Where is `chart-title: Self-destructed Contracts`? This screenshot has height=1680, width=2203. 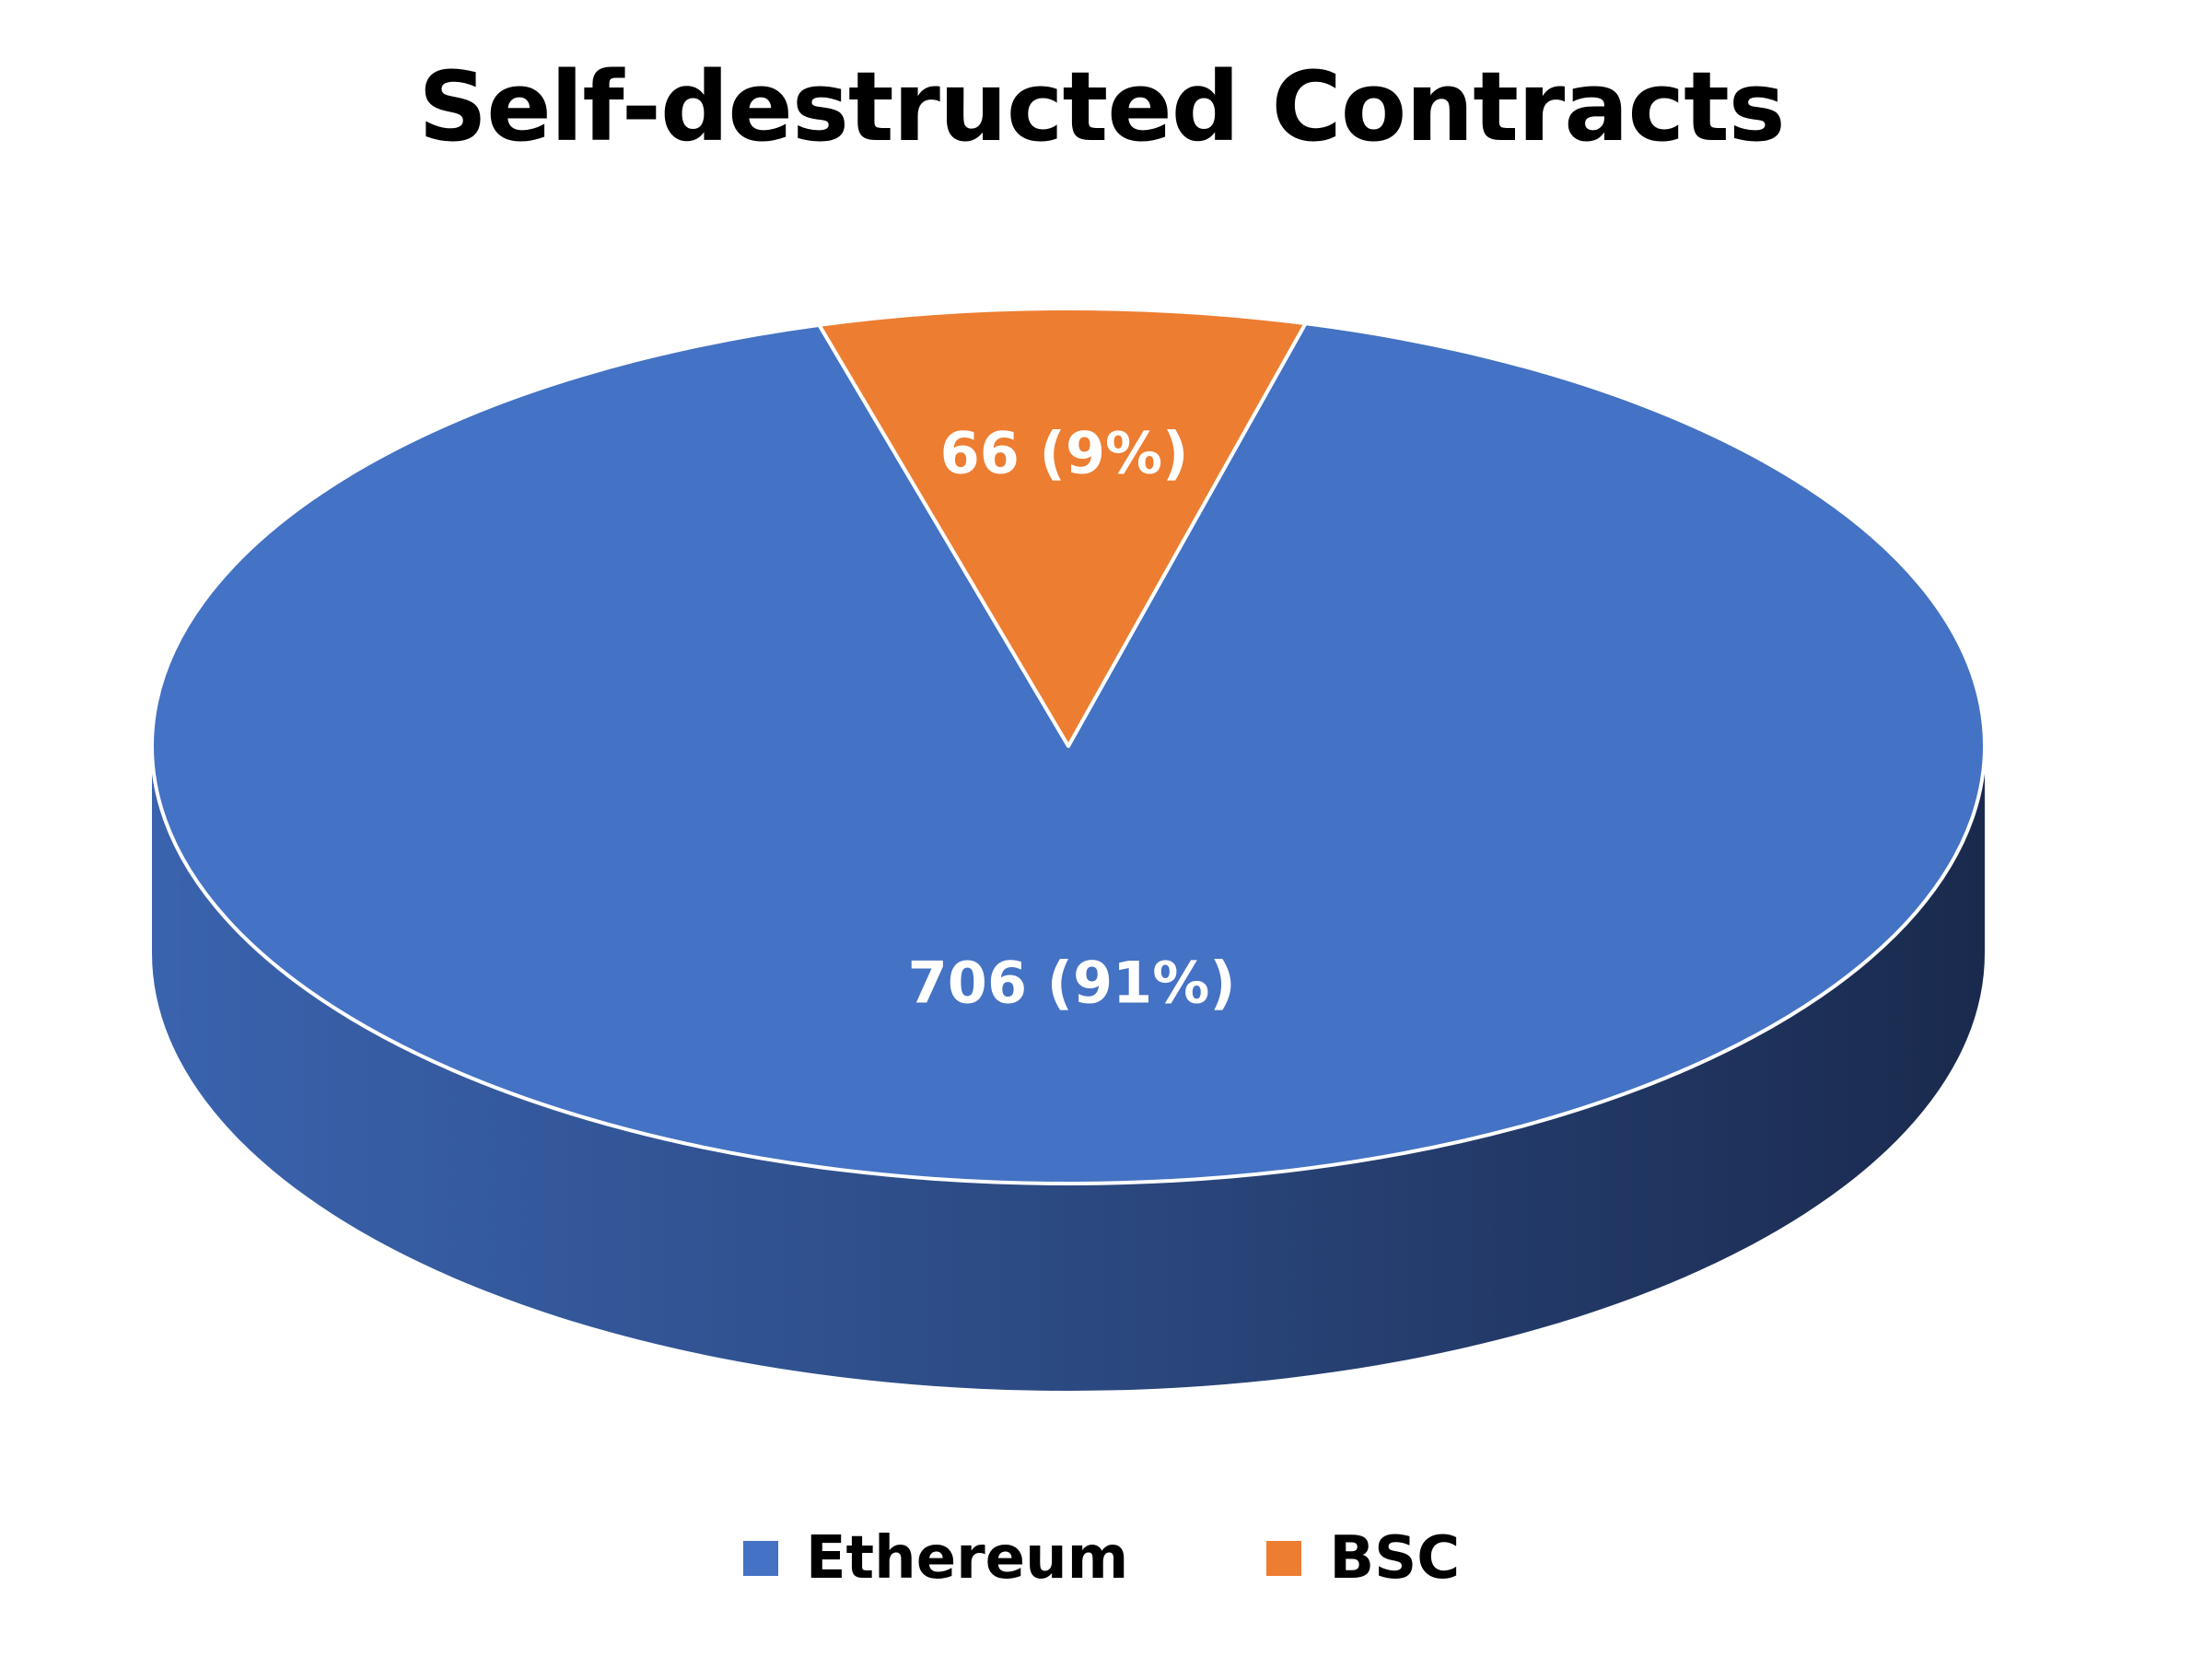 chart-title: Self-destructed Contracts is located at coordinates (1101, 107).